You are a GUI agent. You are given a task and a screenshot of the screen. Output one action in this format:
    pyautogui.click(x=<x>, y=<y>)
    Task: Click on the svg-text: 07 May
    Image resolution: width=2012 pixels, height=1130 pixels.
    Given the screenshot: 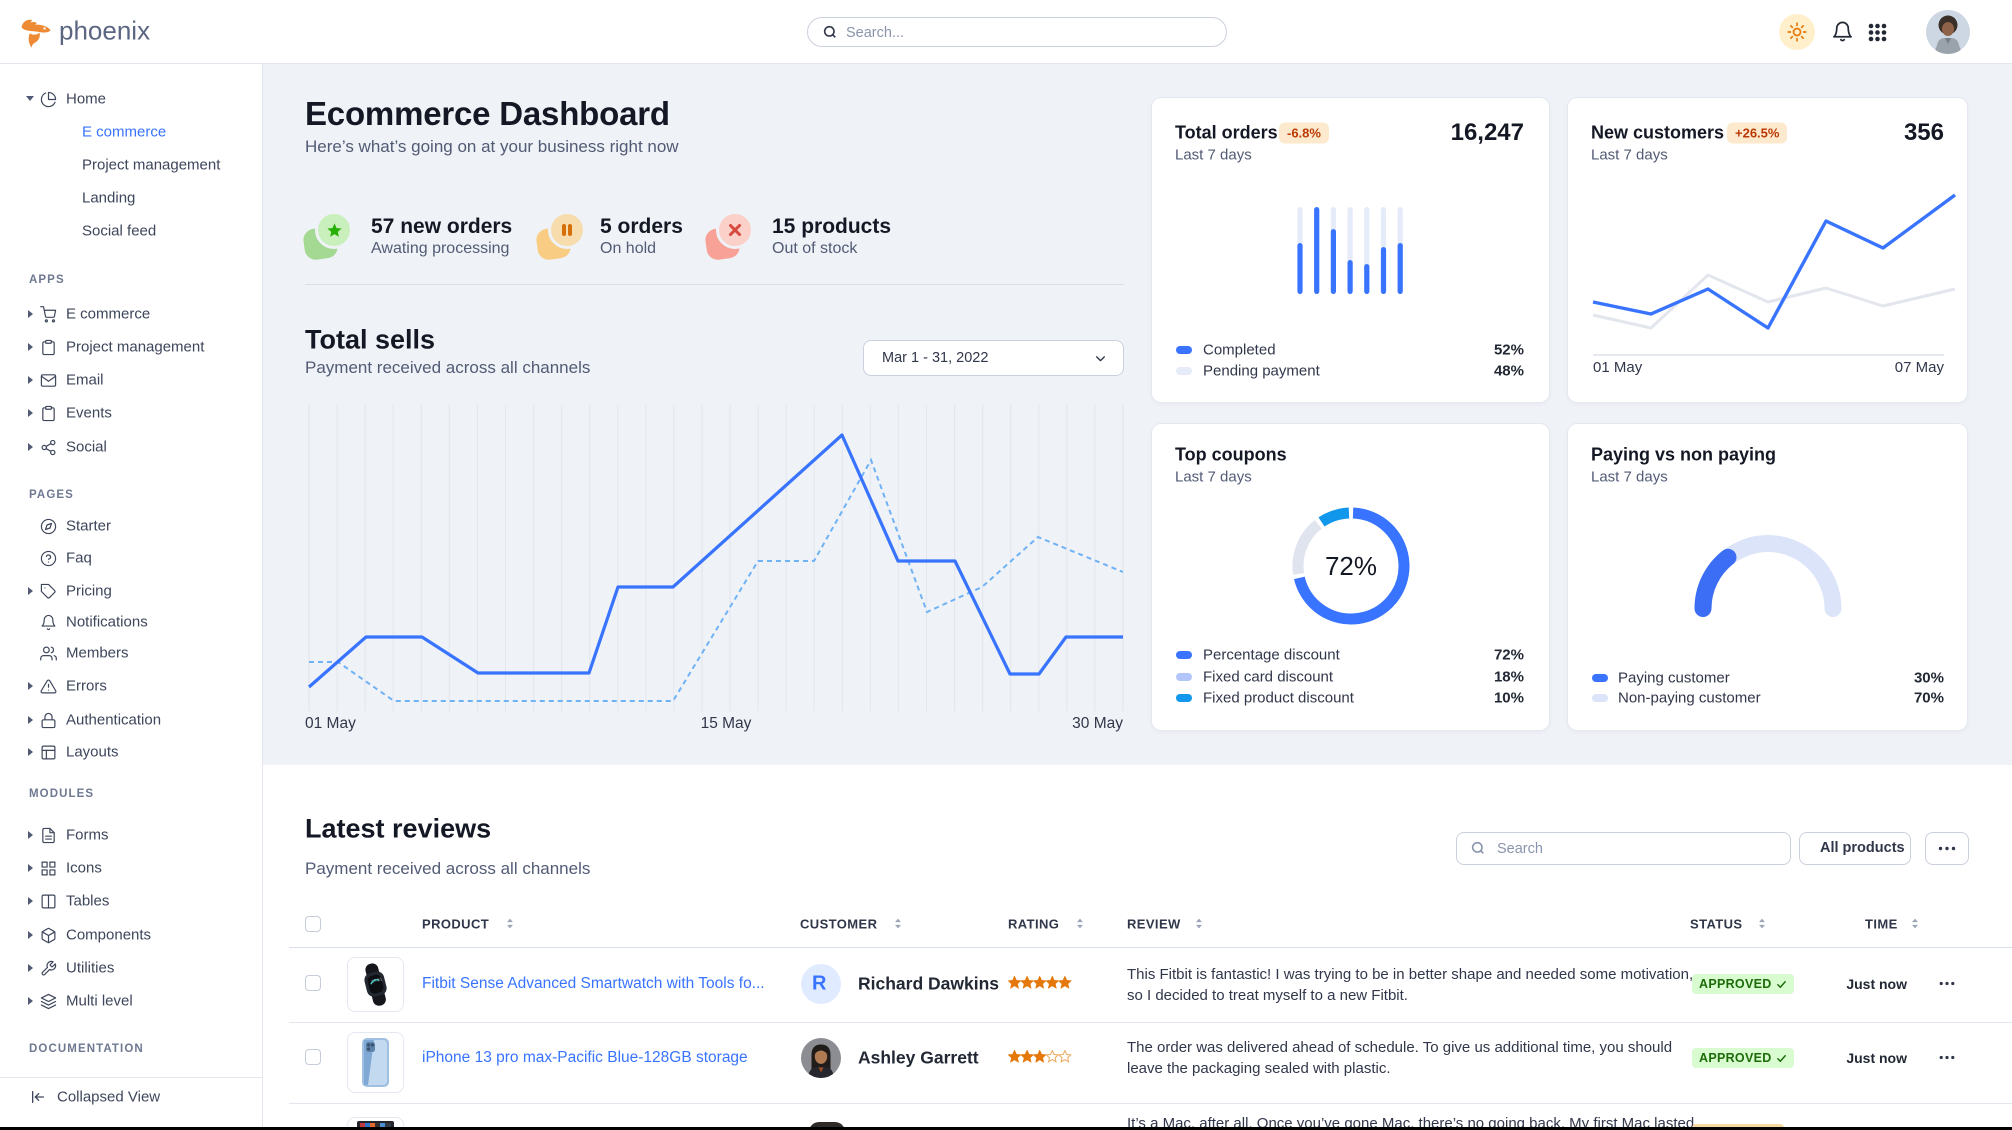 What is the action you would take?
    pyautogui.click(x=1920, y=367)
    